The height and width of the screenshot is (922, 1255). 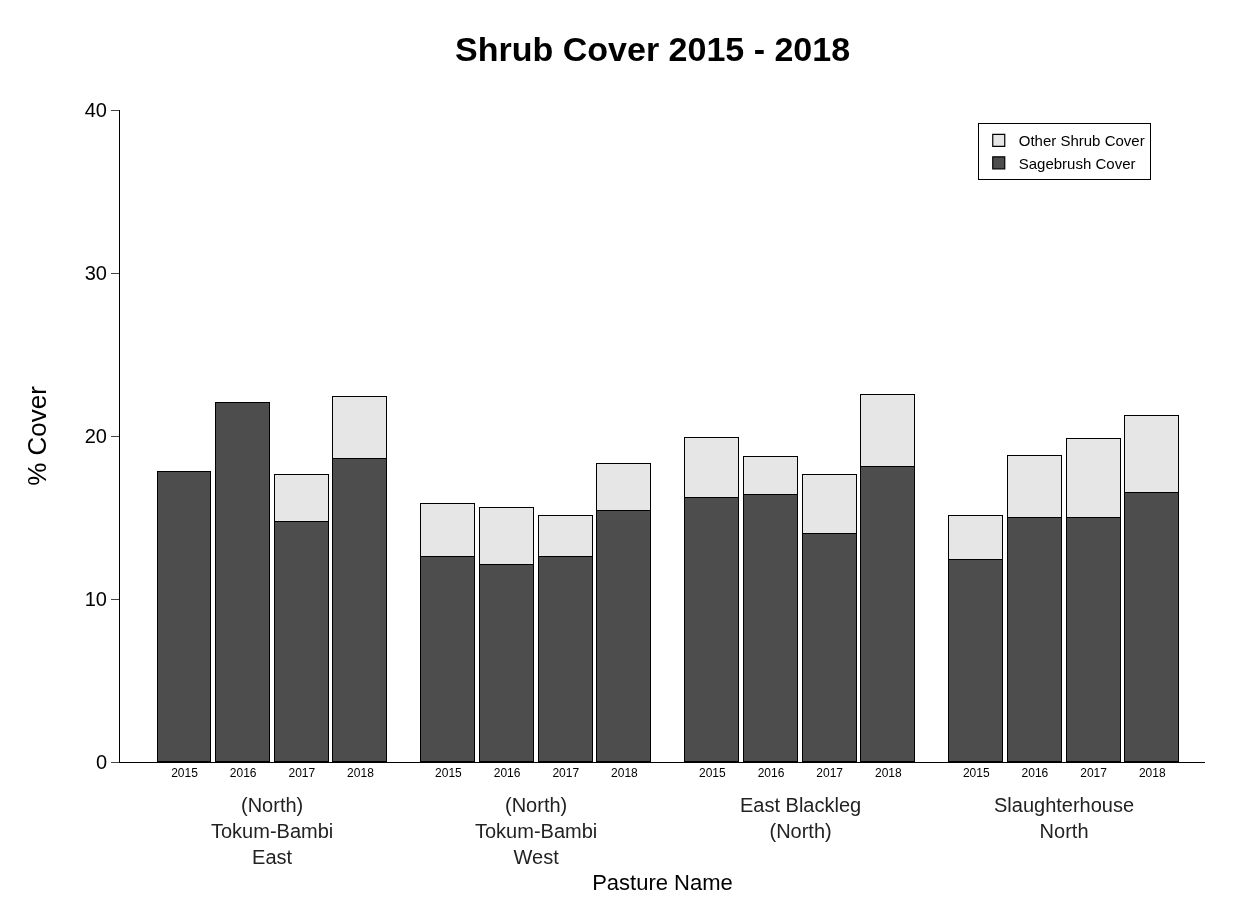 What do you see at coordinates (1064, 818) in the screenshot?
I see `text: Slaughterhouse North` at bounding box center [1064, 818].